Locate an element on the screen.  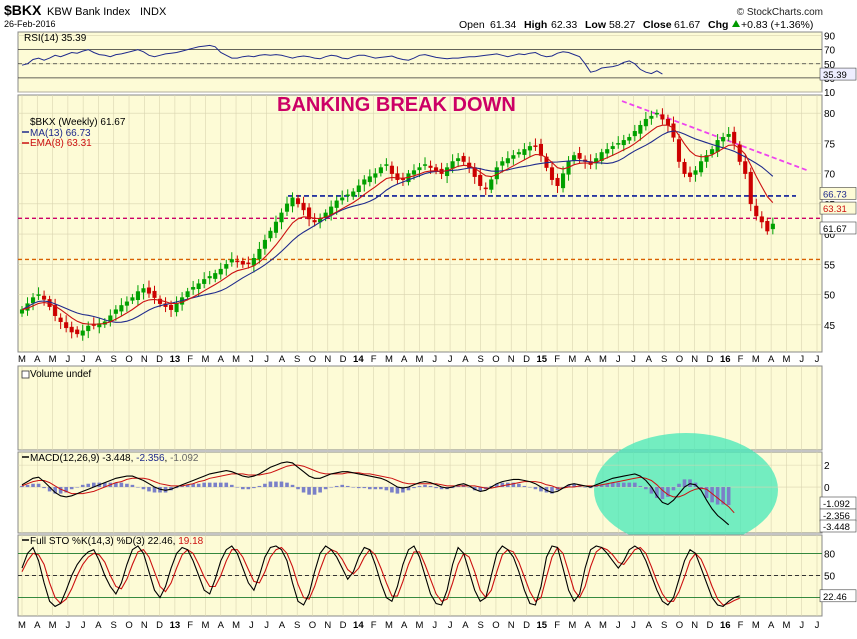
price-x-tick-label: M is located at coordinates (603, 359).